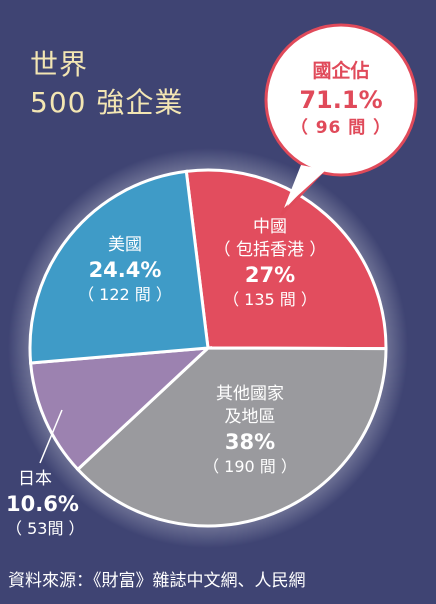  Describe the element at coordinates (121, 409) in the screenshot. I see `pie-slice-japan` at that location.